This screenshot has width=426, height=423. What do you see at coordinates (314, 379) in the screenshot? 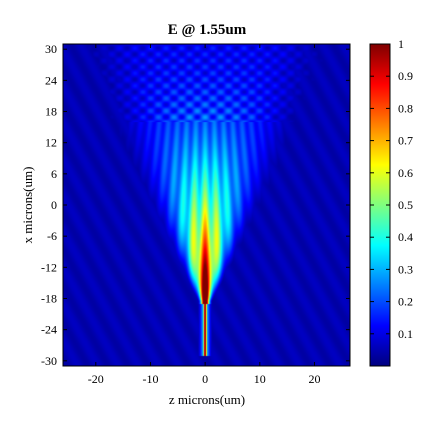
I see `x-tick-label: 20` at bounding box center [314, 379].